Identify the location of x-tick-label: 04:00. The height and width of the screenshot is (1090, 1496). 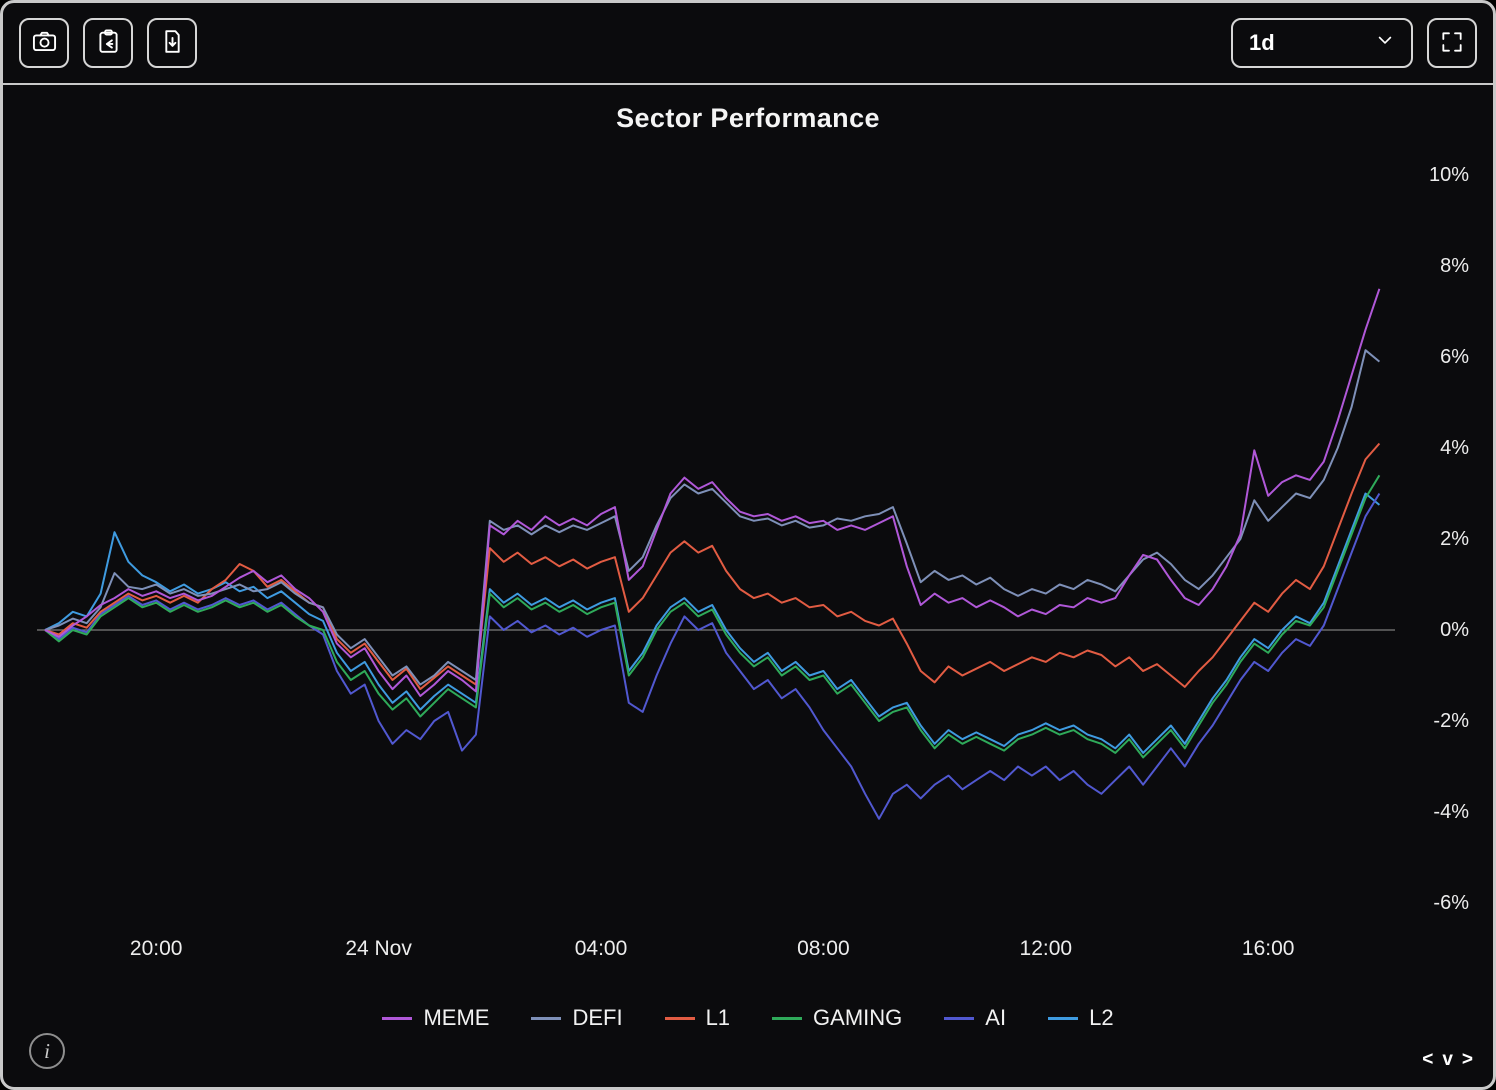
(601, 948).